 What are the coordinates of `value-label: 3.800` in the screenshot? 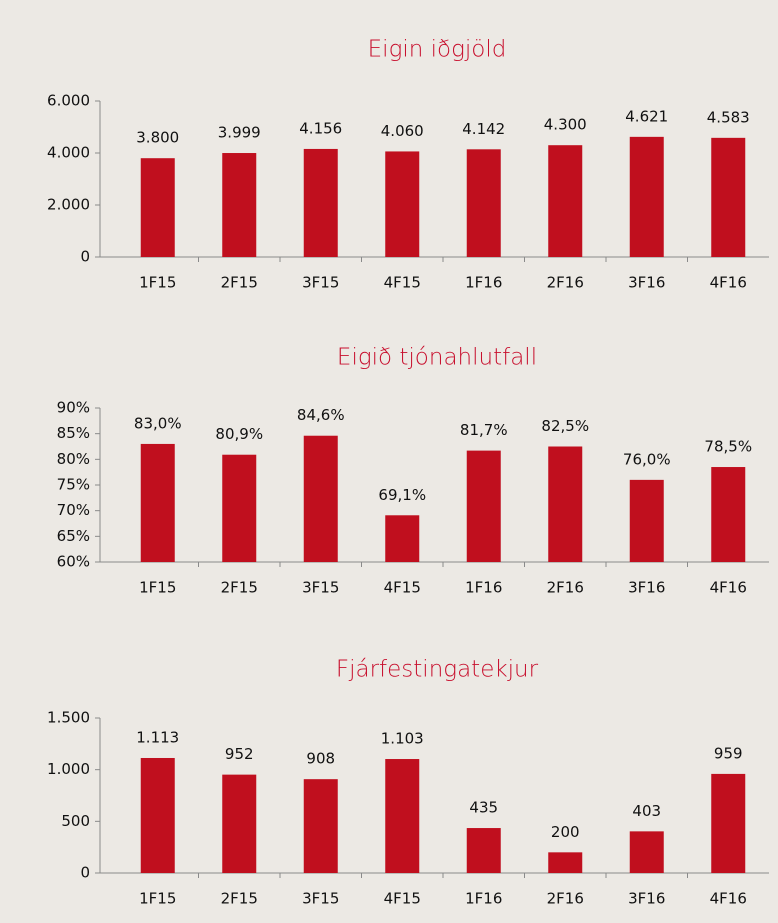 It's located at (157, 138).